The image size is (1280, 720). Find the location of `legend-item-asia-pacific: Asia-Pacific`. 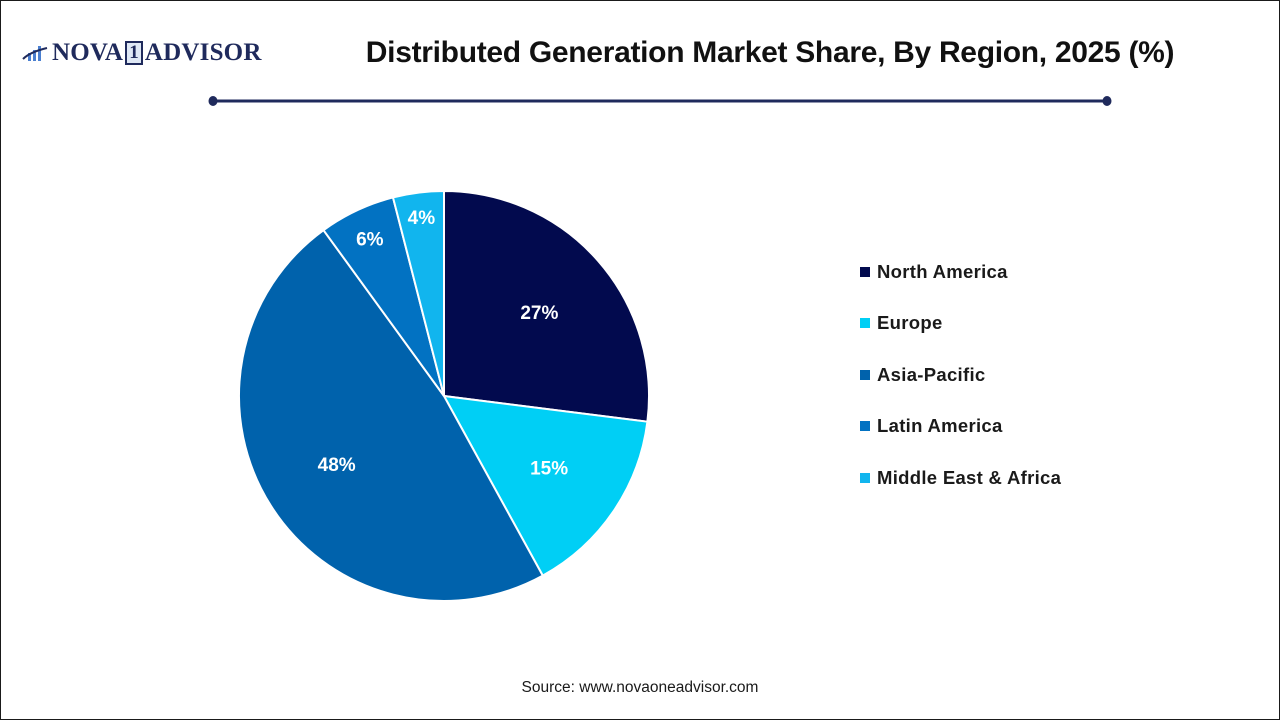

legend-item-asia-pacific: Asia-Pacific is located at coordinates (960, 374).